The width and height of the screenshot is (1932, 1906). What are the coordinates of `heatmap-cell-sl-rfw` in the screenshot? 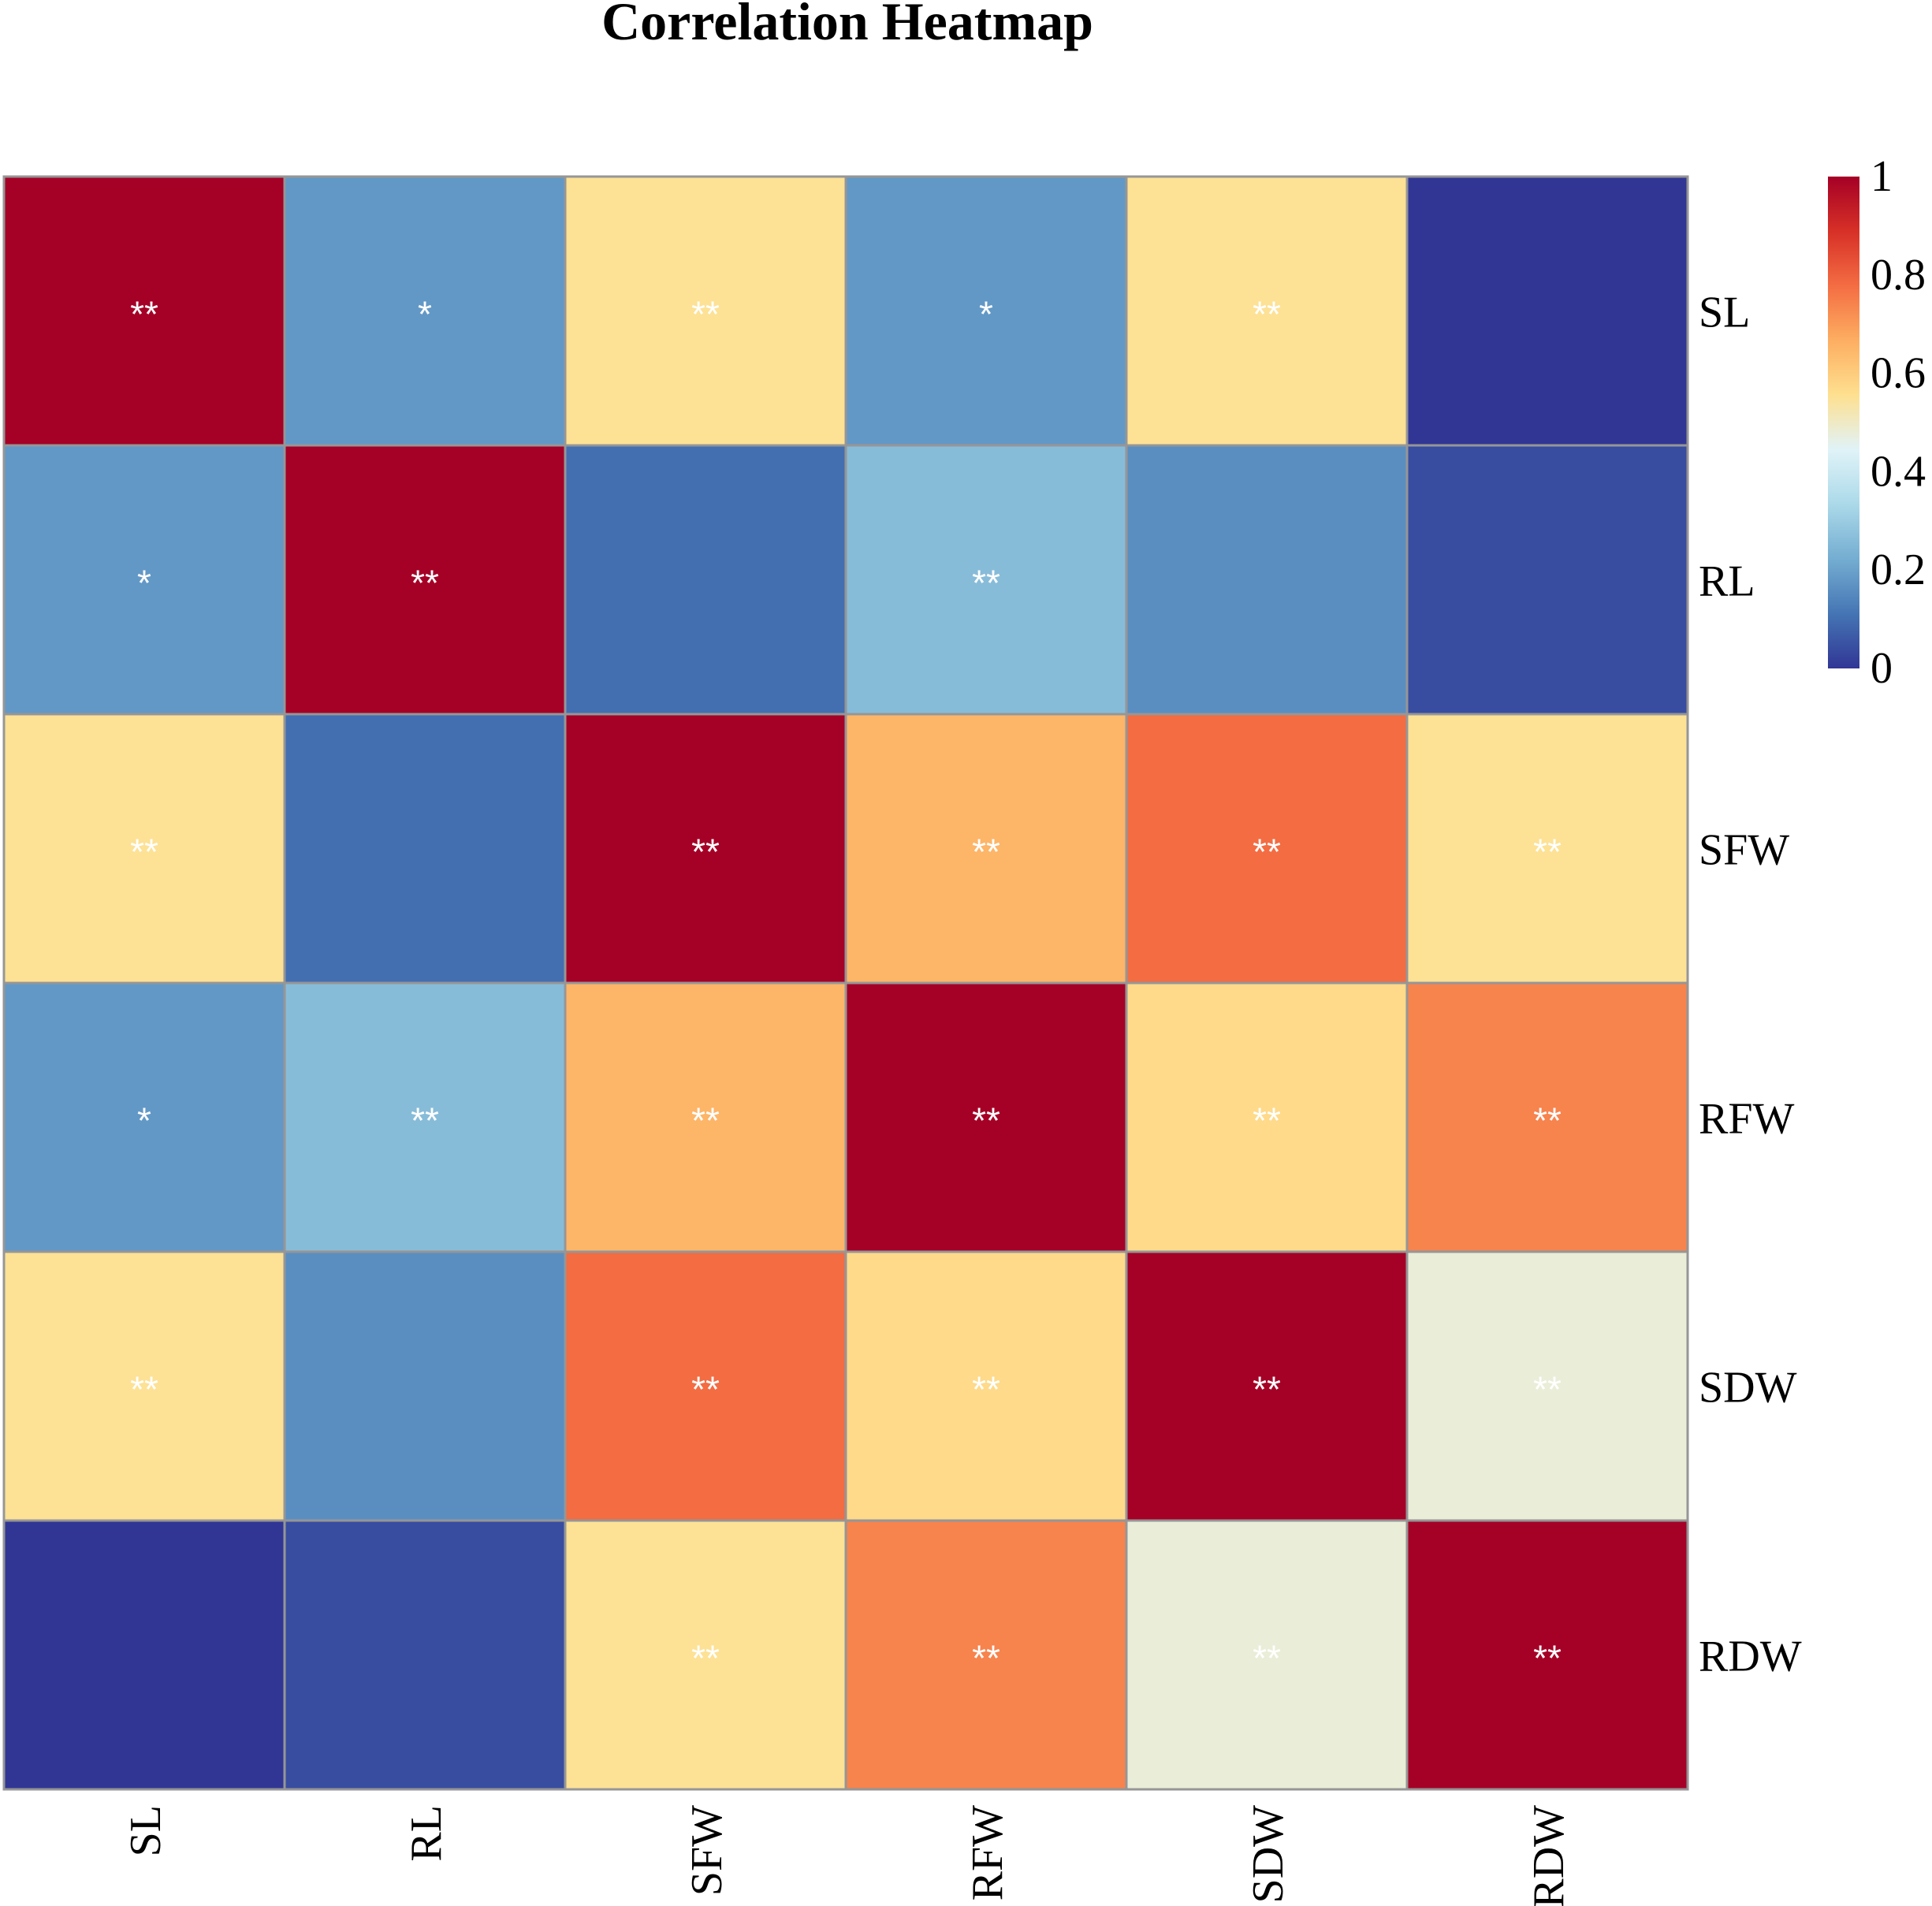 It's located at (986, 311).